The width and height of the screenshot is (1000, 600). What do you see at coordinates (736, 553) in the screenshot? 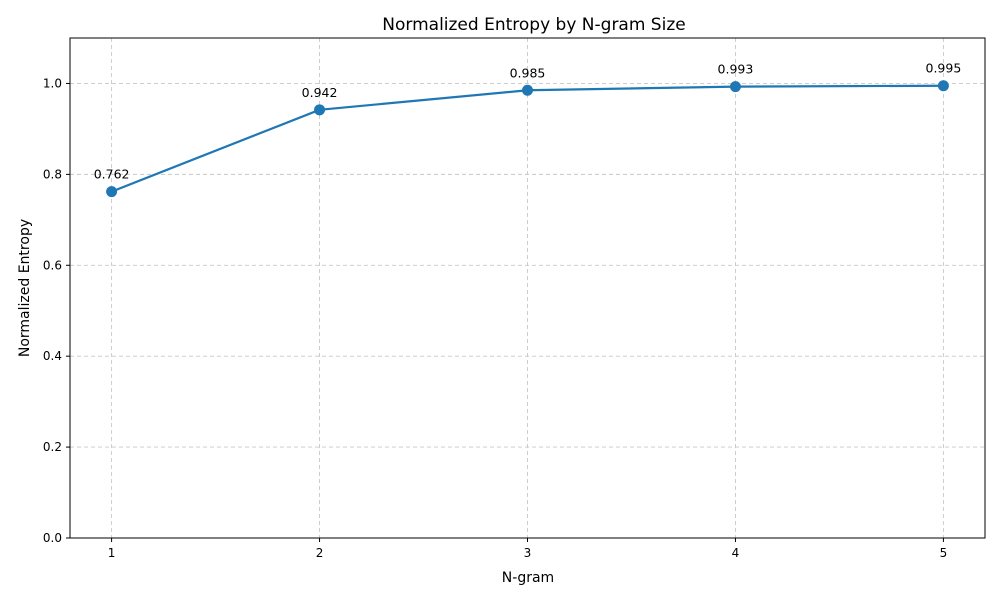
I see `x-tick-label: 4` at bounding box center [736, 553].